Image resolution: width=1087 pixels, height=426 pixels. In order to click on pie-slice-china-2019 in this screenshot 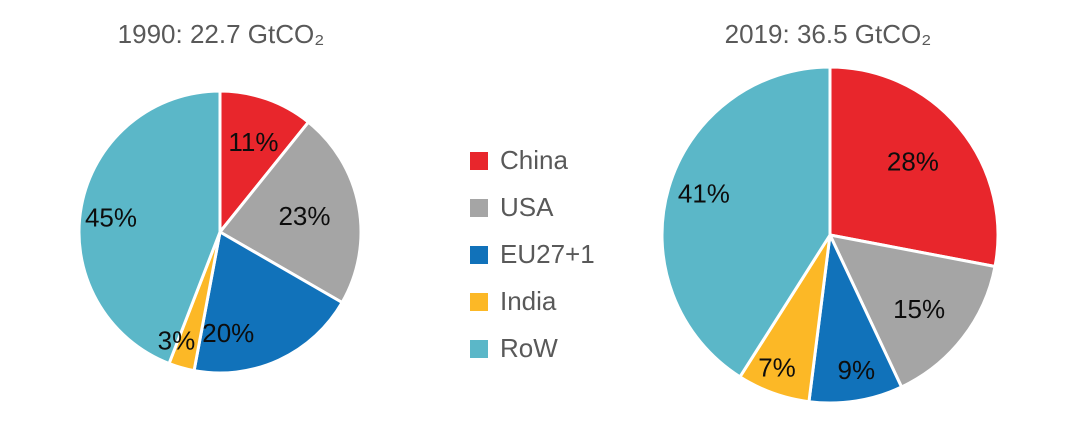, I will do `click(914, 166)`.